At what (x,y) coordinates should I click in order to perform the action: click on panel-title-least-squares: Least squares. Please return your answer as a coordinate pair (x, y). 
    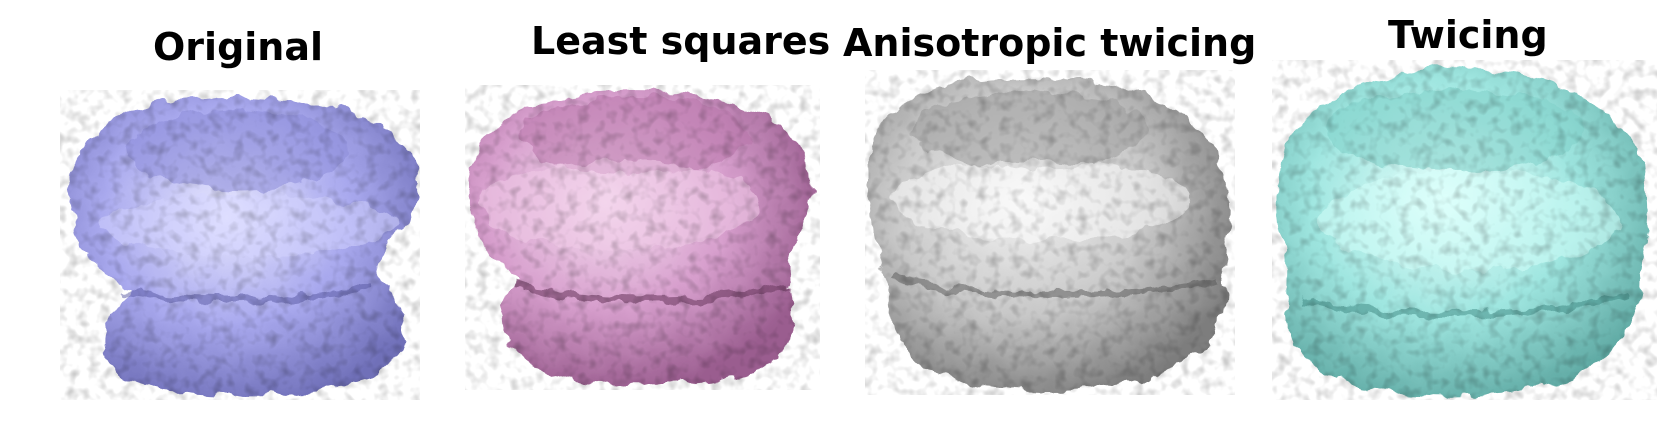
    Looking at the image, I should click on (681, 41).